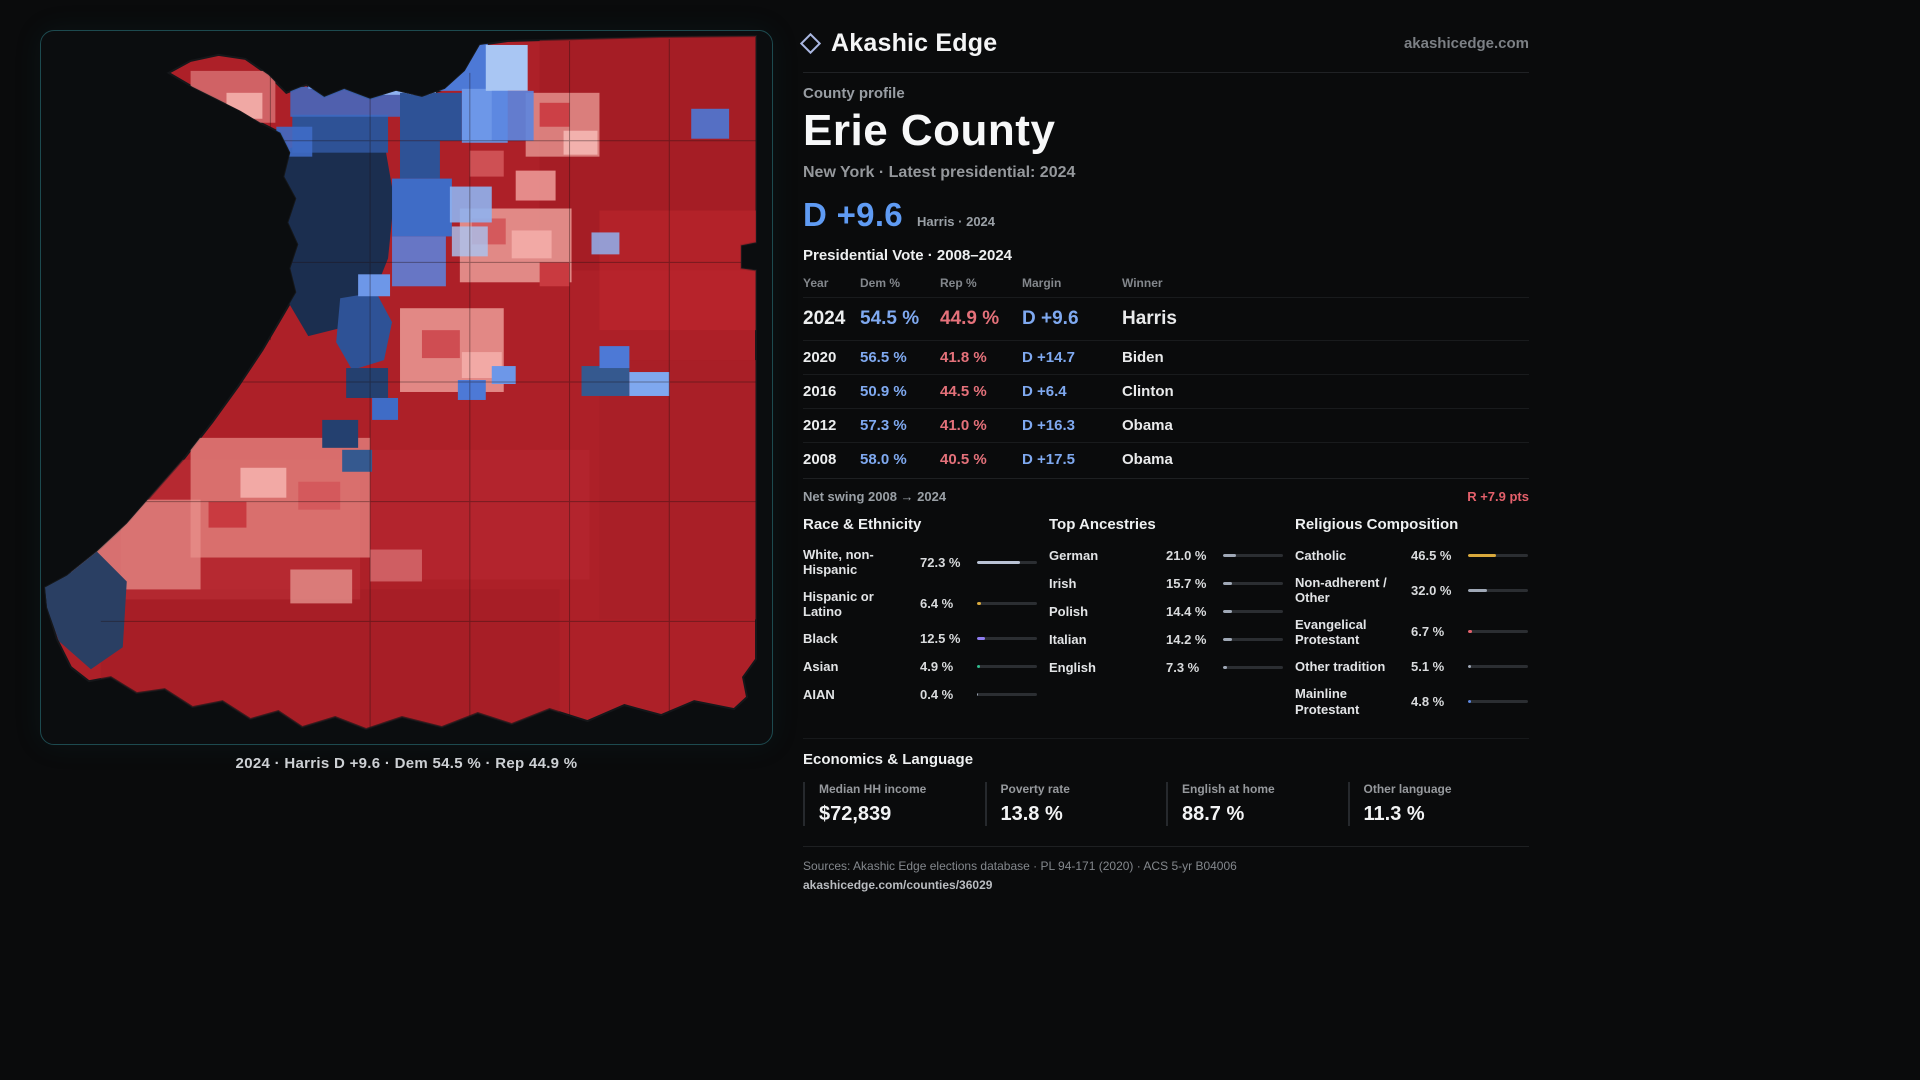 The image size is (1920, 1080). I want to click on stat-poverty-rate: Poverty rate 13.8 %, so click(1075, 803).